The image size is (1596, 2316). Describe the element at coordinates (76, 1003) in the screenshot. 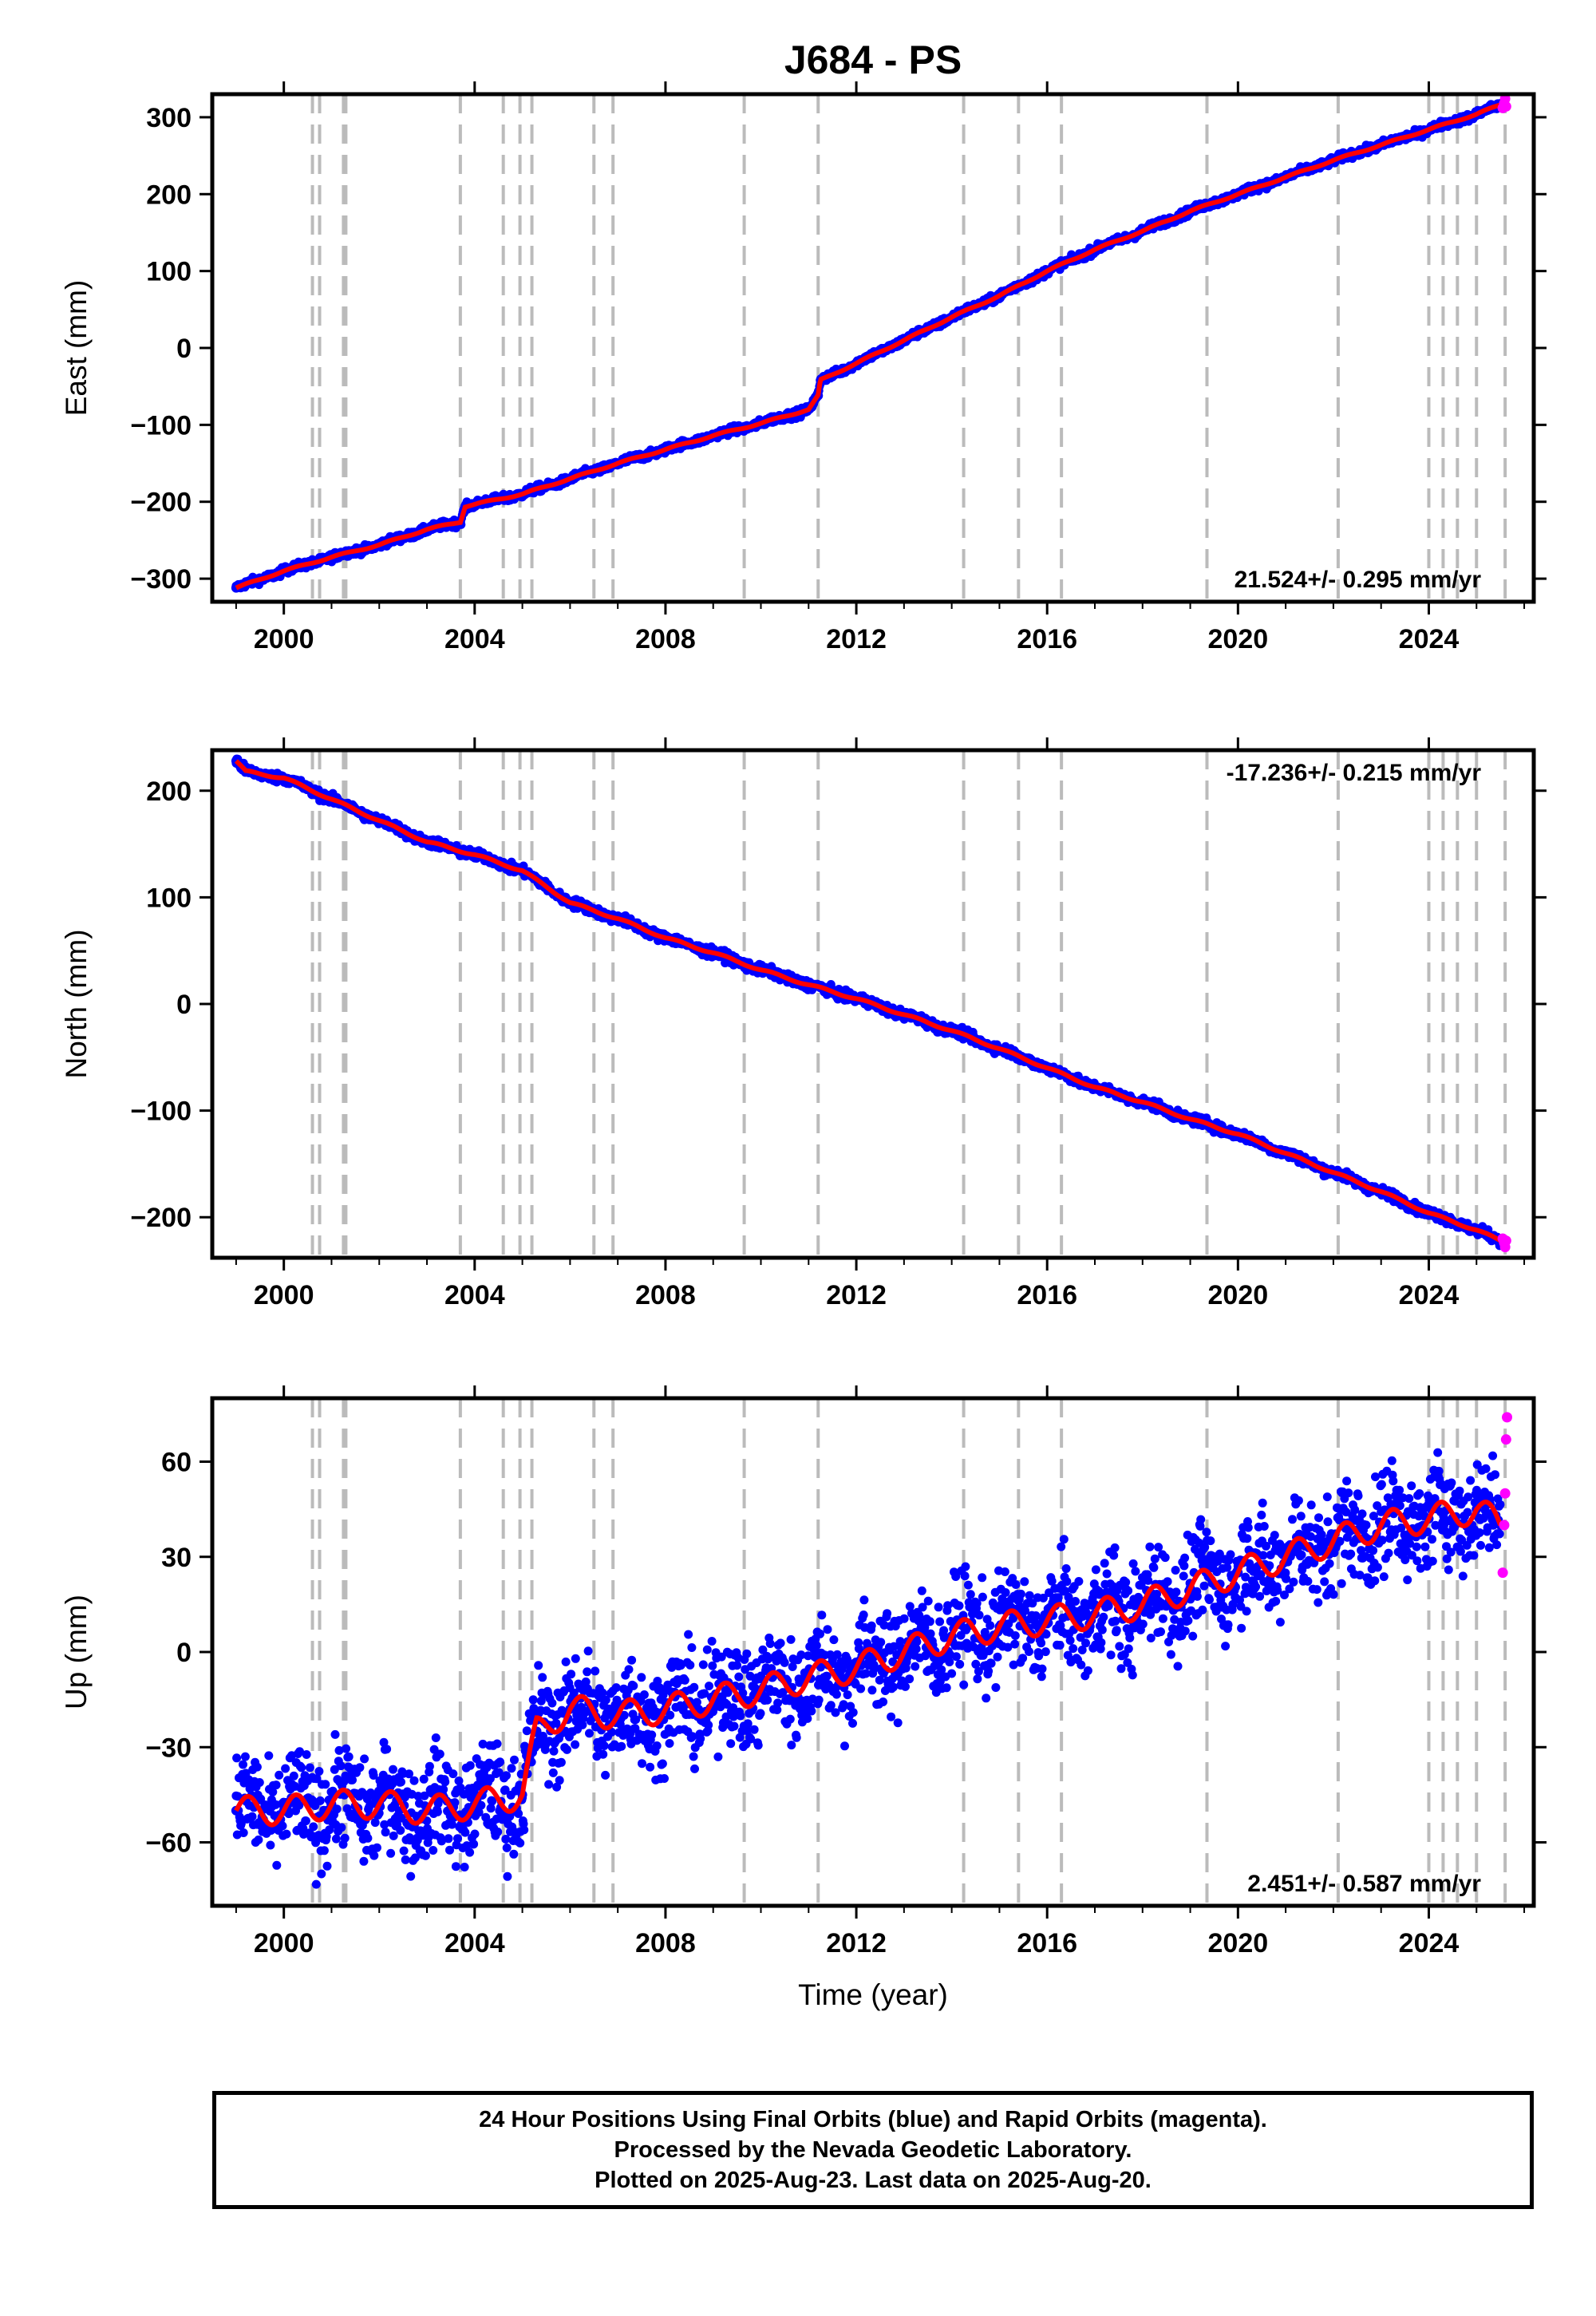

I see `y-axis-label: North (mm)` at that location.